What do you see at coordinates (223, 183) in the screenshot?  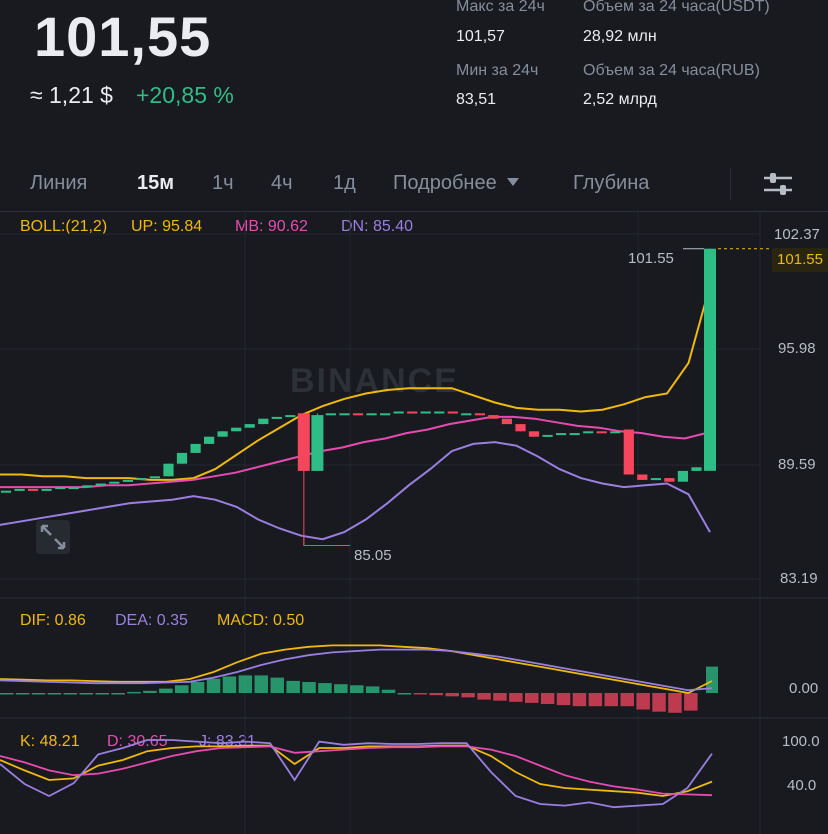 I see `tab-1h: 1ч` at bounding box center [223, 183].